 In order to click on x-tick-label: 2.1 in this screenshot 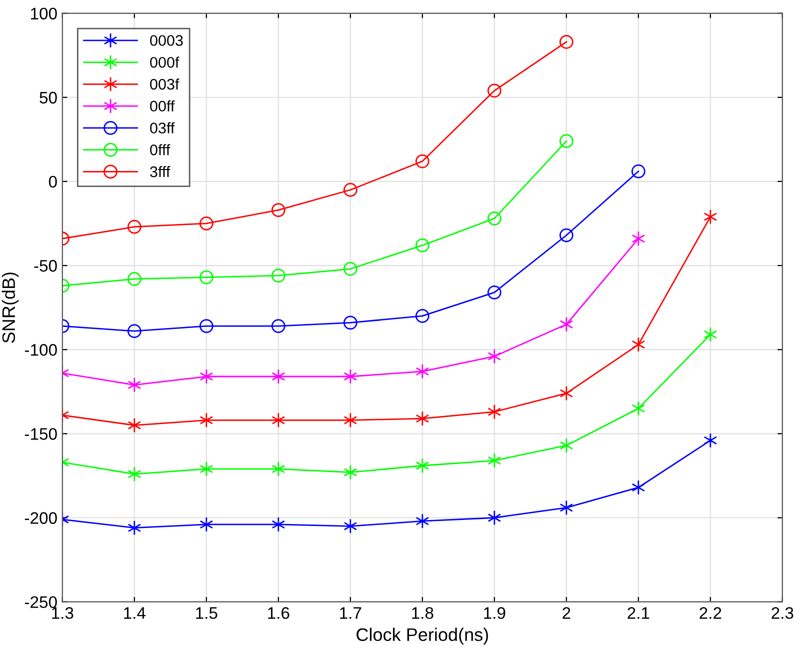, I will do `click(639, 613)`.